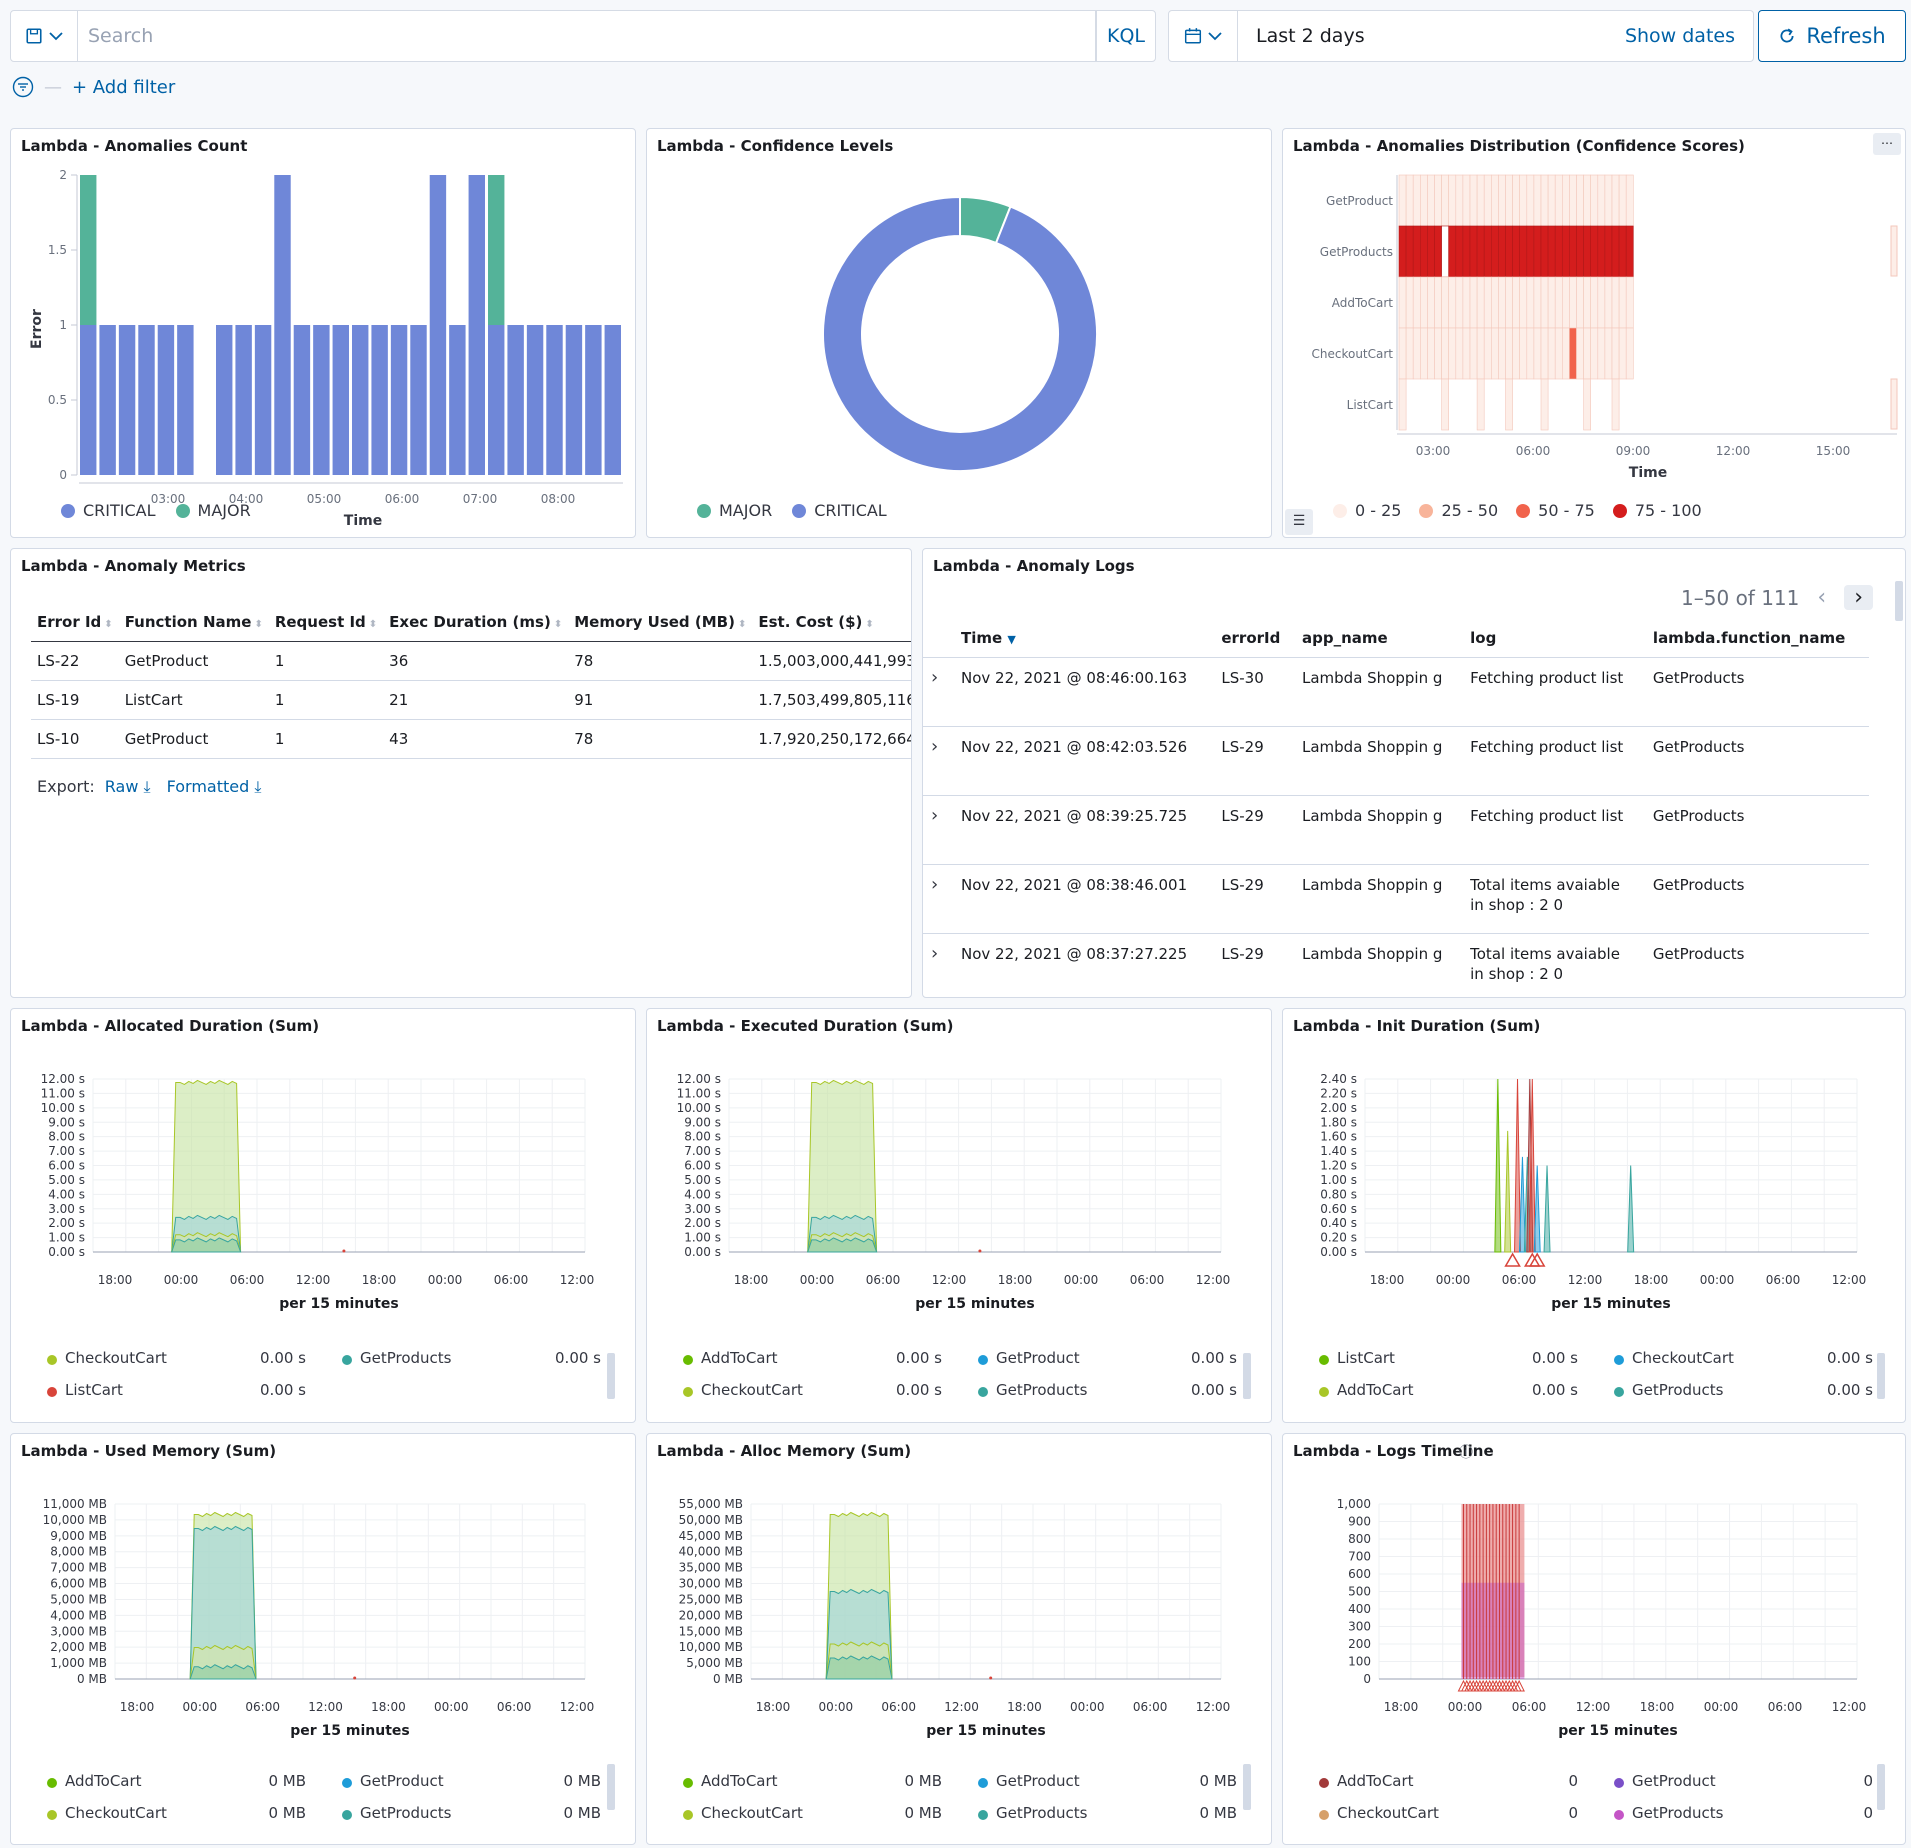  What do you see at coordinates (1367, 510) in the screenshot?
I see `legend-item: 0 - 25` at bounding box center [1367, 510].